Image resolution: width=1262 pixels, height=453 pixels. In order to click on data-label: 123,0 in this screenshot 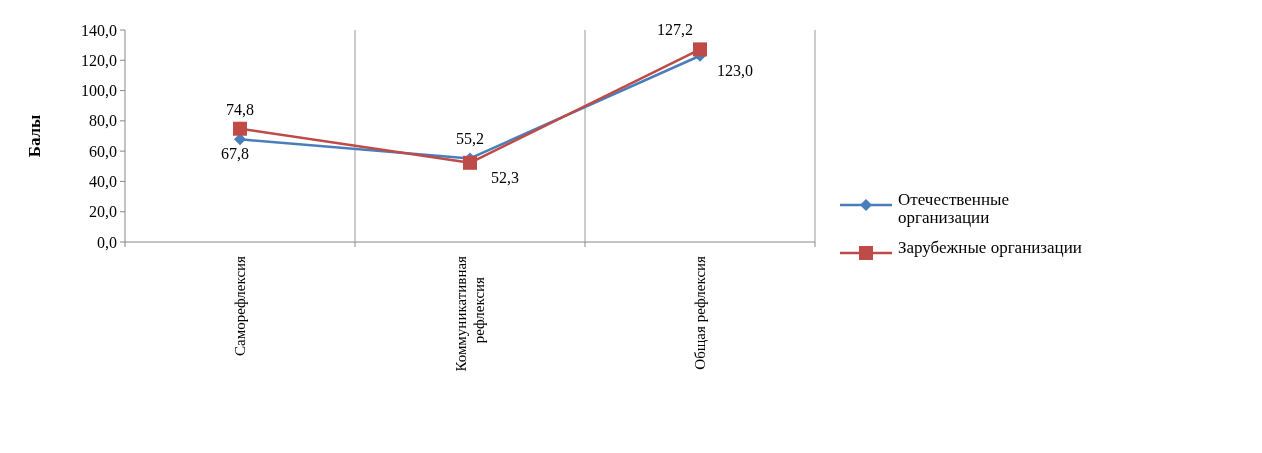, I will do `click(735, 70)`.